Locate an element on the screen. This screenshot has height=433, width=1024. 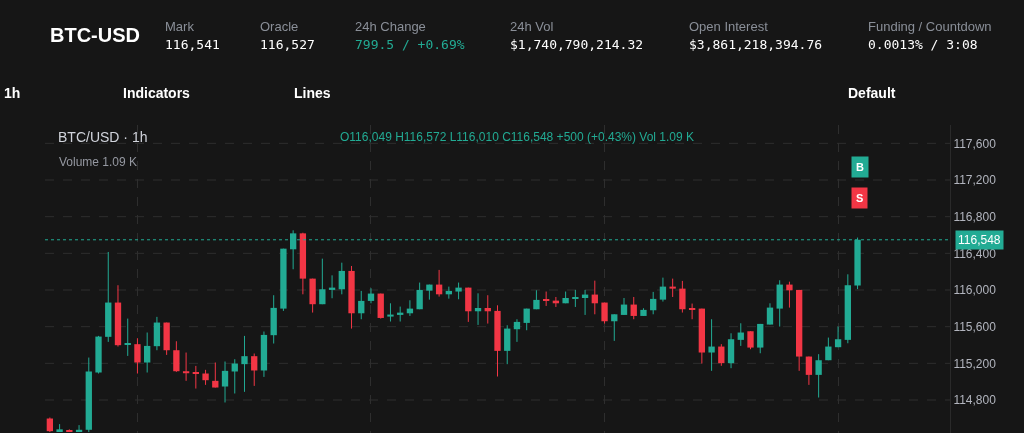
text: 1h is located at coordinates (12, 93).